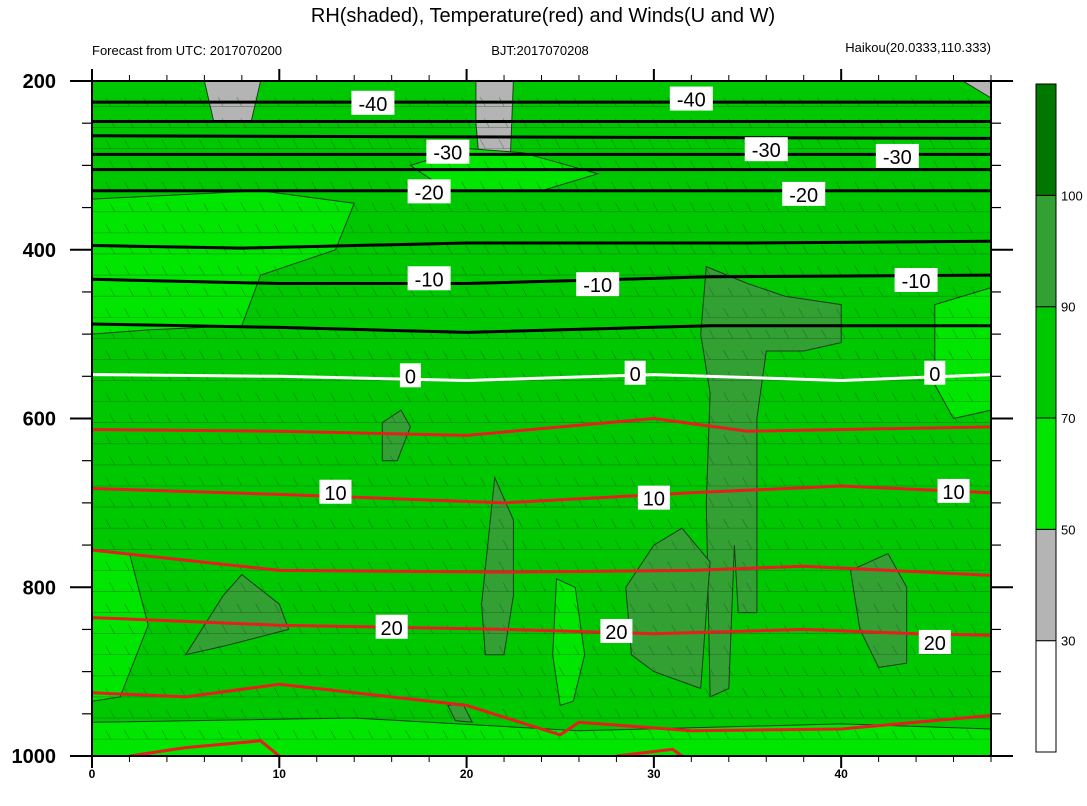  What do you see at coordinates (541, 426) in the screenshot?
I see `temperature-contour` at bounding box center [541, 426].